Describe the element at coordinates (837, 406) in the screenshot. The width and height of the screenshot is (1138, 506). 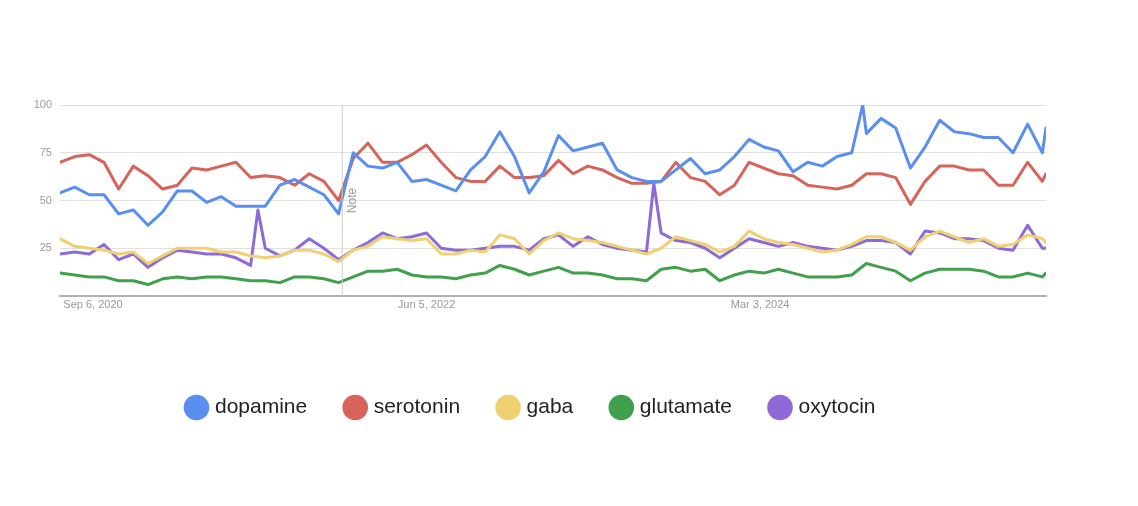
I see `legend-label: oxytocin` at that location.